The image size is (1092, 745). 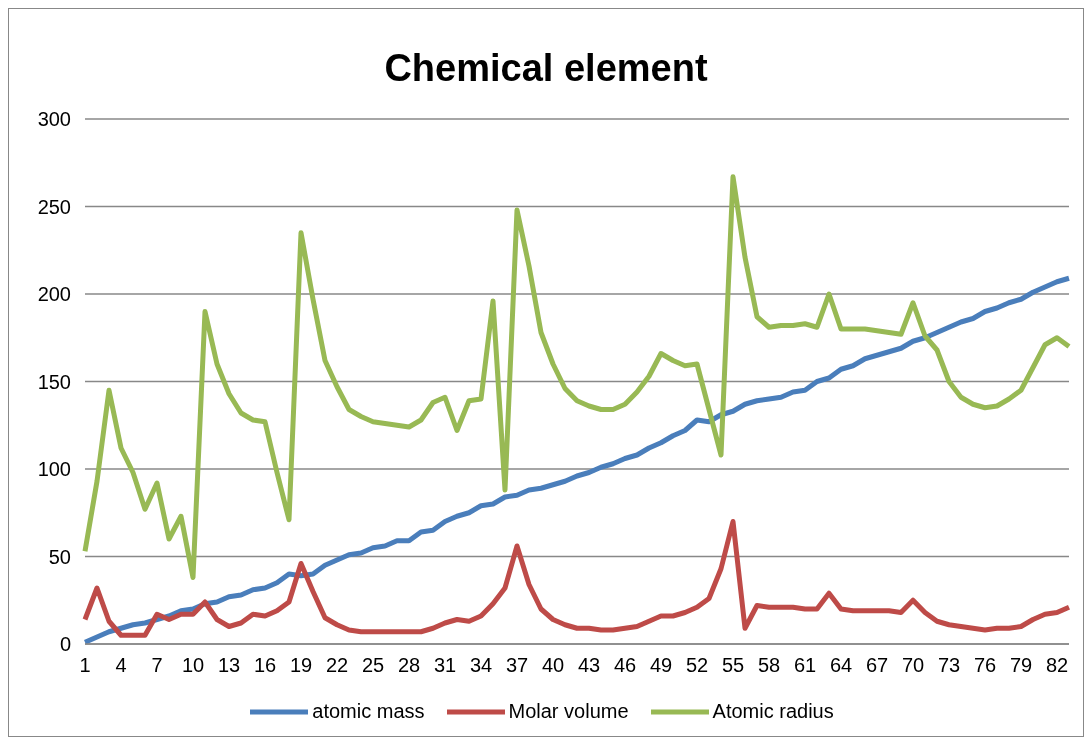 I want to click on x-tick-label: 61, so click(x=805, y=665).